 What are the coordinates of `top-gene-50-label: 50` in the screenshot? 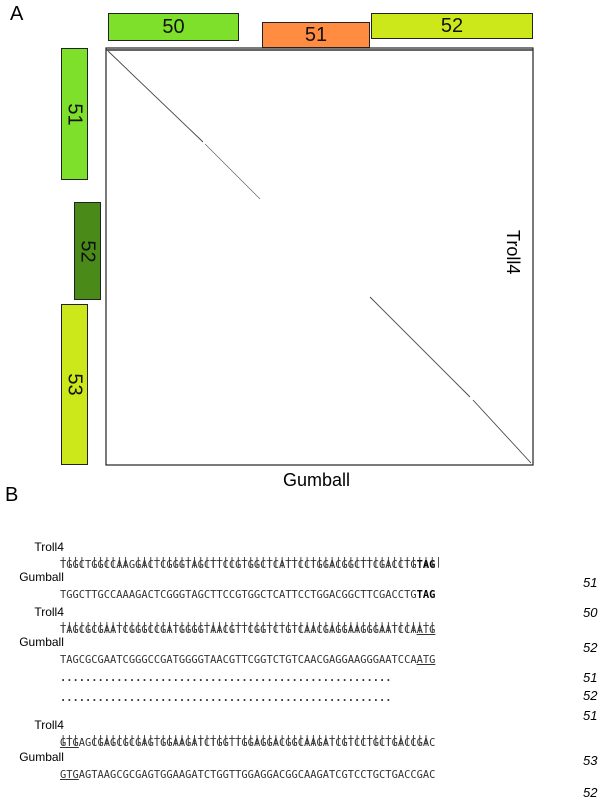 It's located at (173, 26).